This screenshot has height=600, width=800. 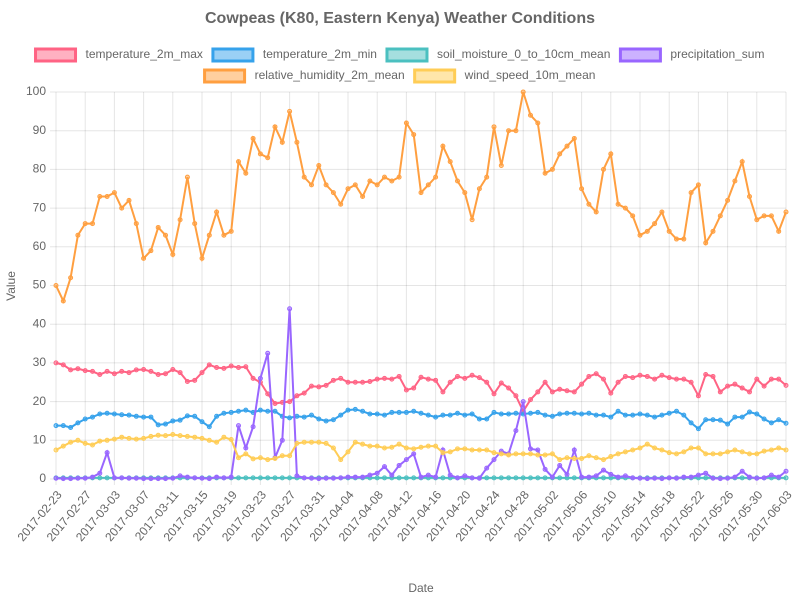 What do you see at coordinates (233, 55) in the screenshot?
I see `legend-swatch` at bounding box center [233, 55].